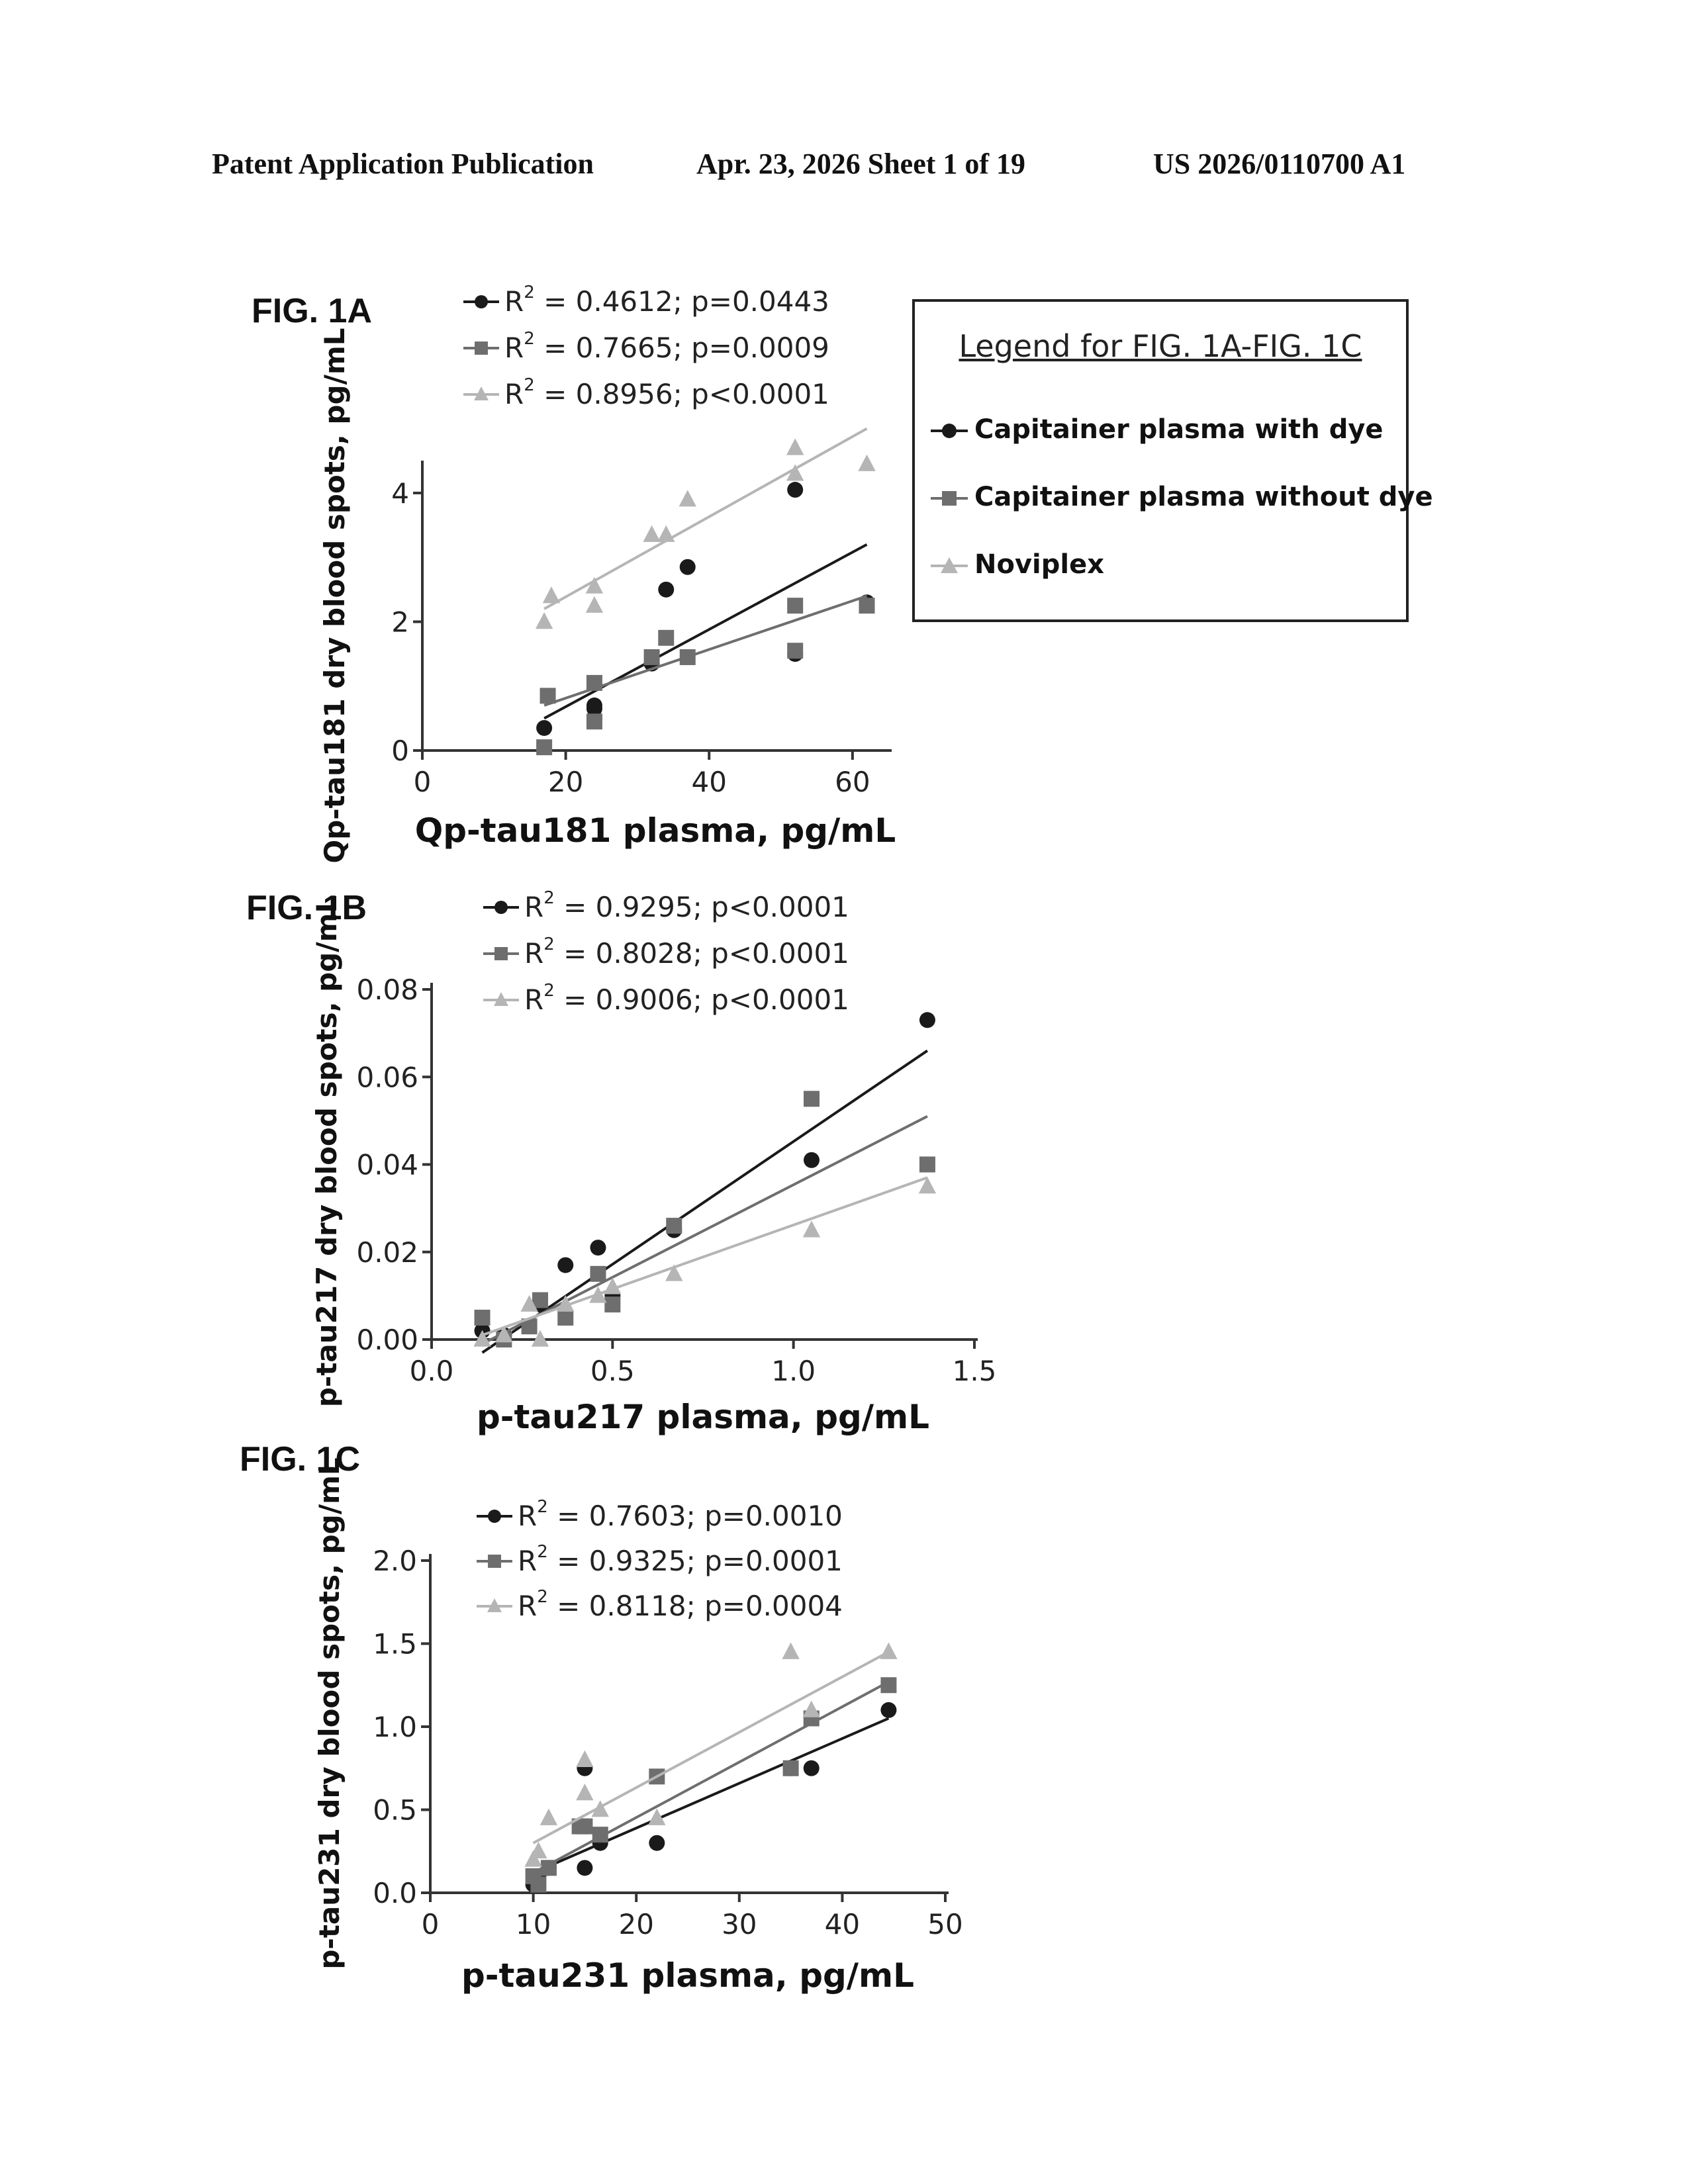 This screenshot has height=2184, width=1688. What do you see at coordinates (1039, 564) in the screenshot?
I see `legend-label-noviplex: Noviplex` at bounding box center [1039, 564].